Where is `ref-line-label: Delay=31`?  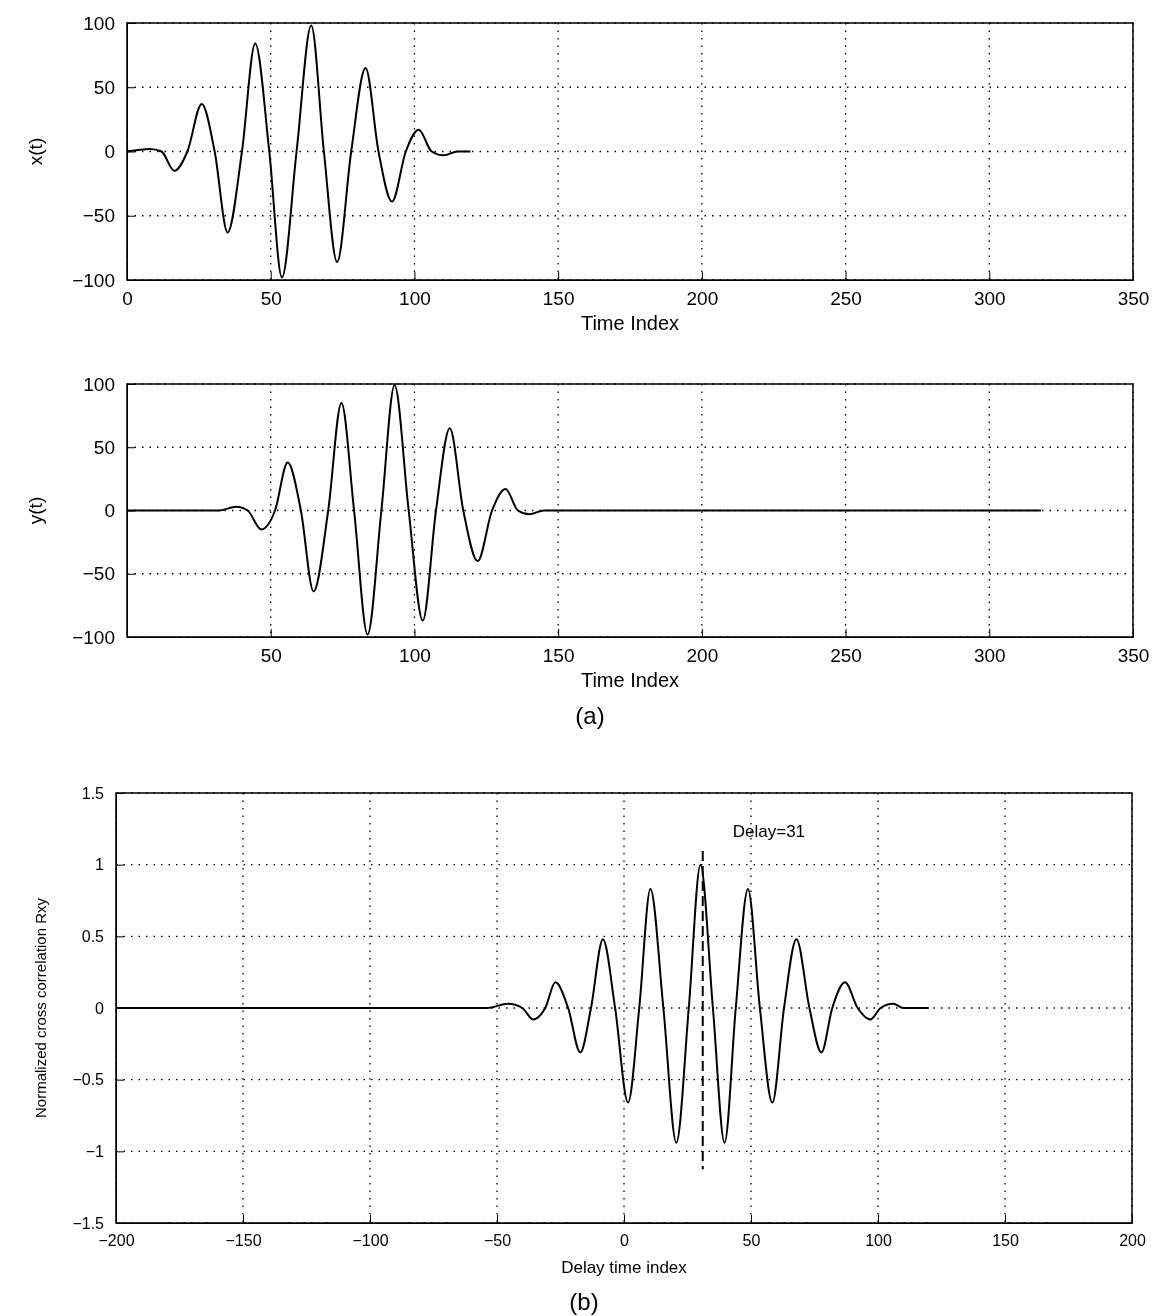 ref-line-label: Delay=31 is located at coordinates (769, 831).